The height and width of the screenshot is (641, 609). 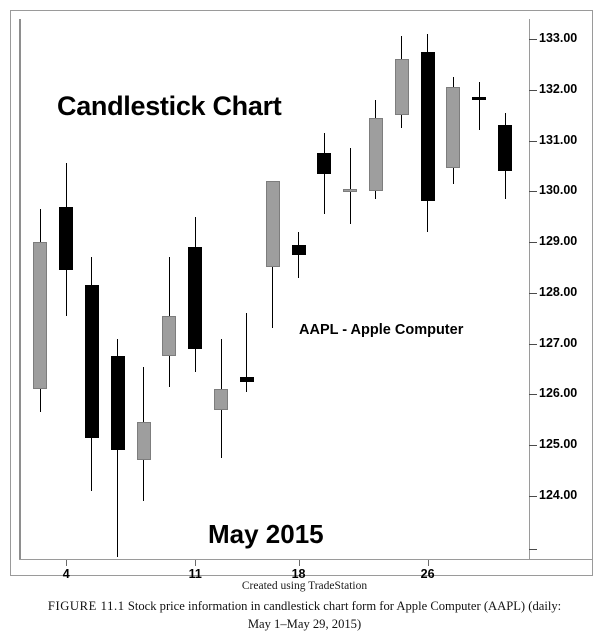 What do you see at coordinates (558, 139) in the screenshot?
I see `y-axis-label: 131.00` at bounding box center [558, 139].